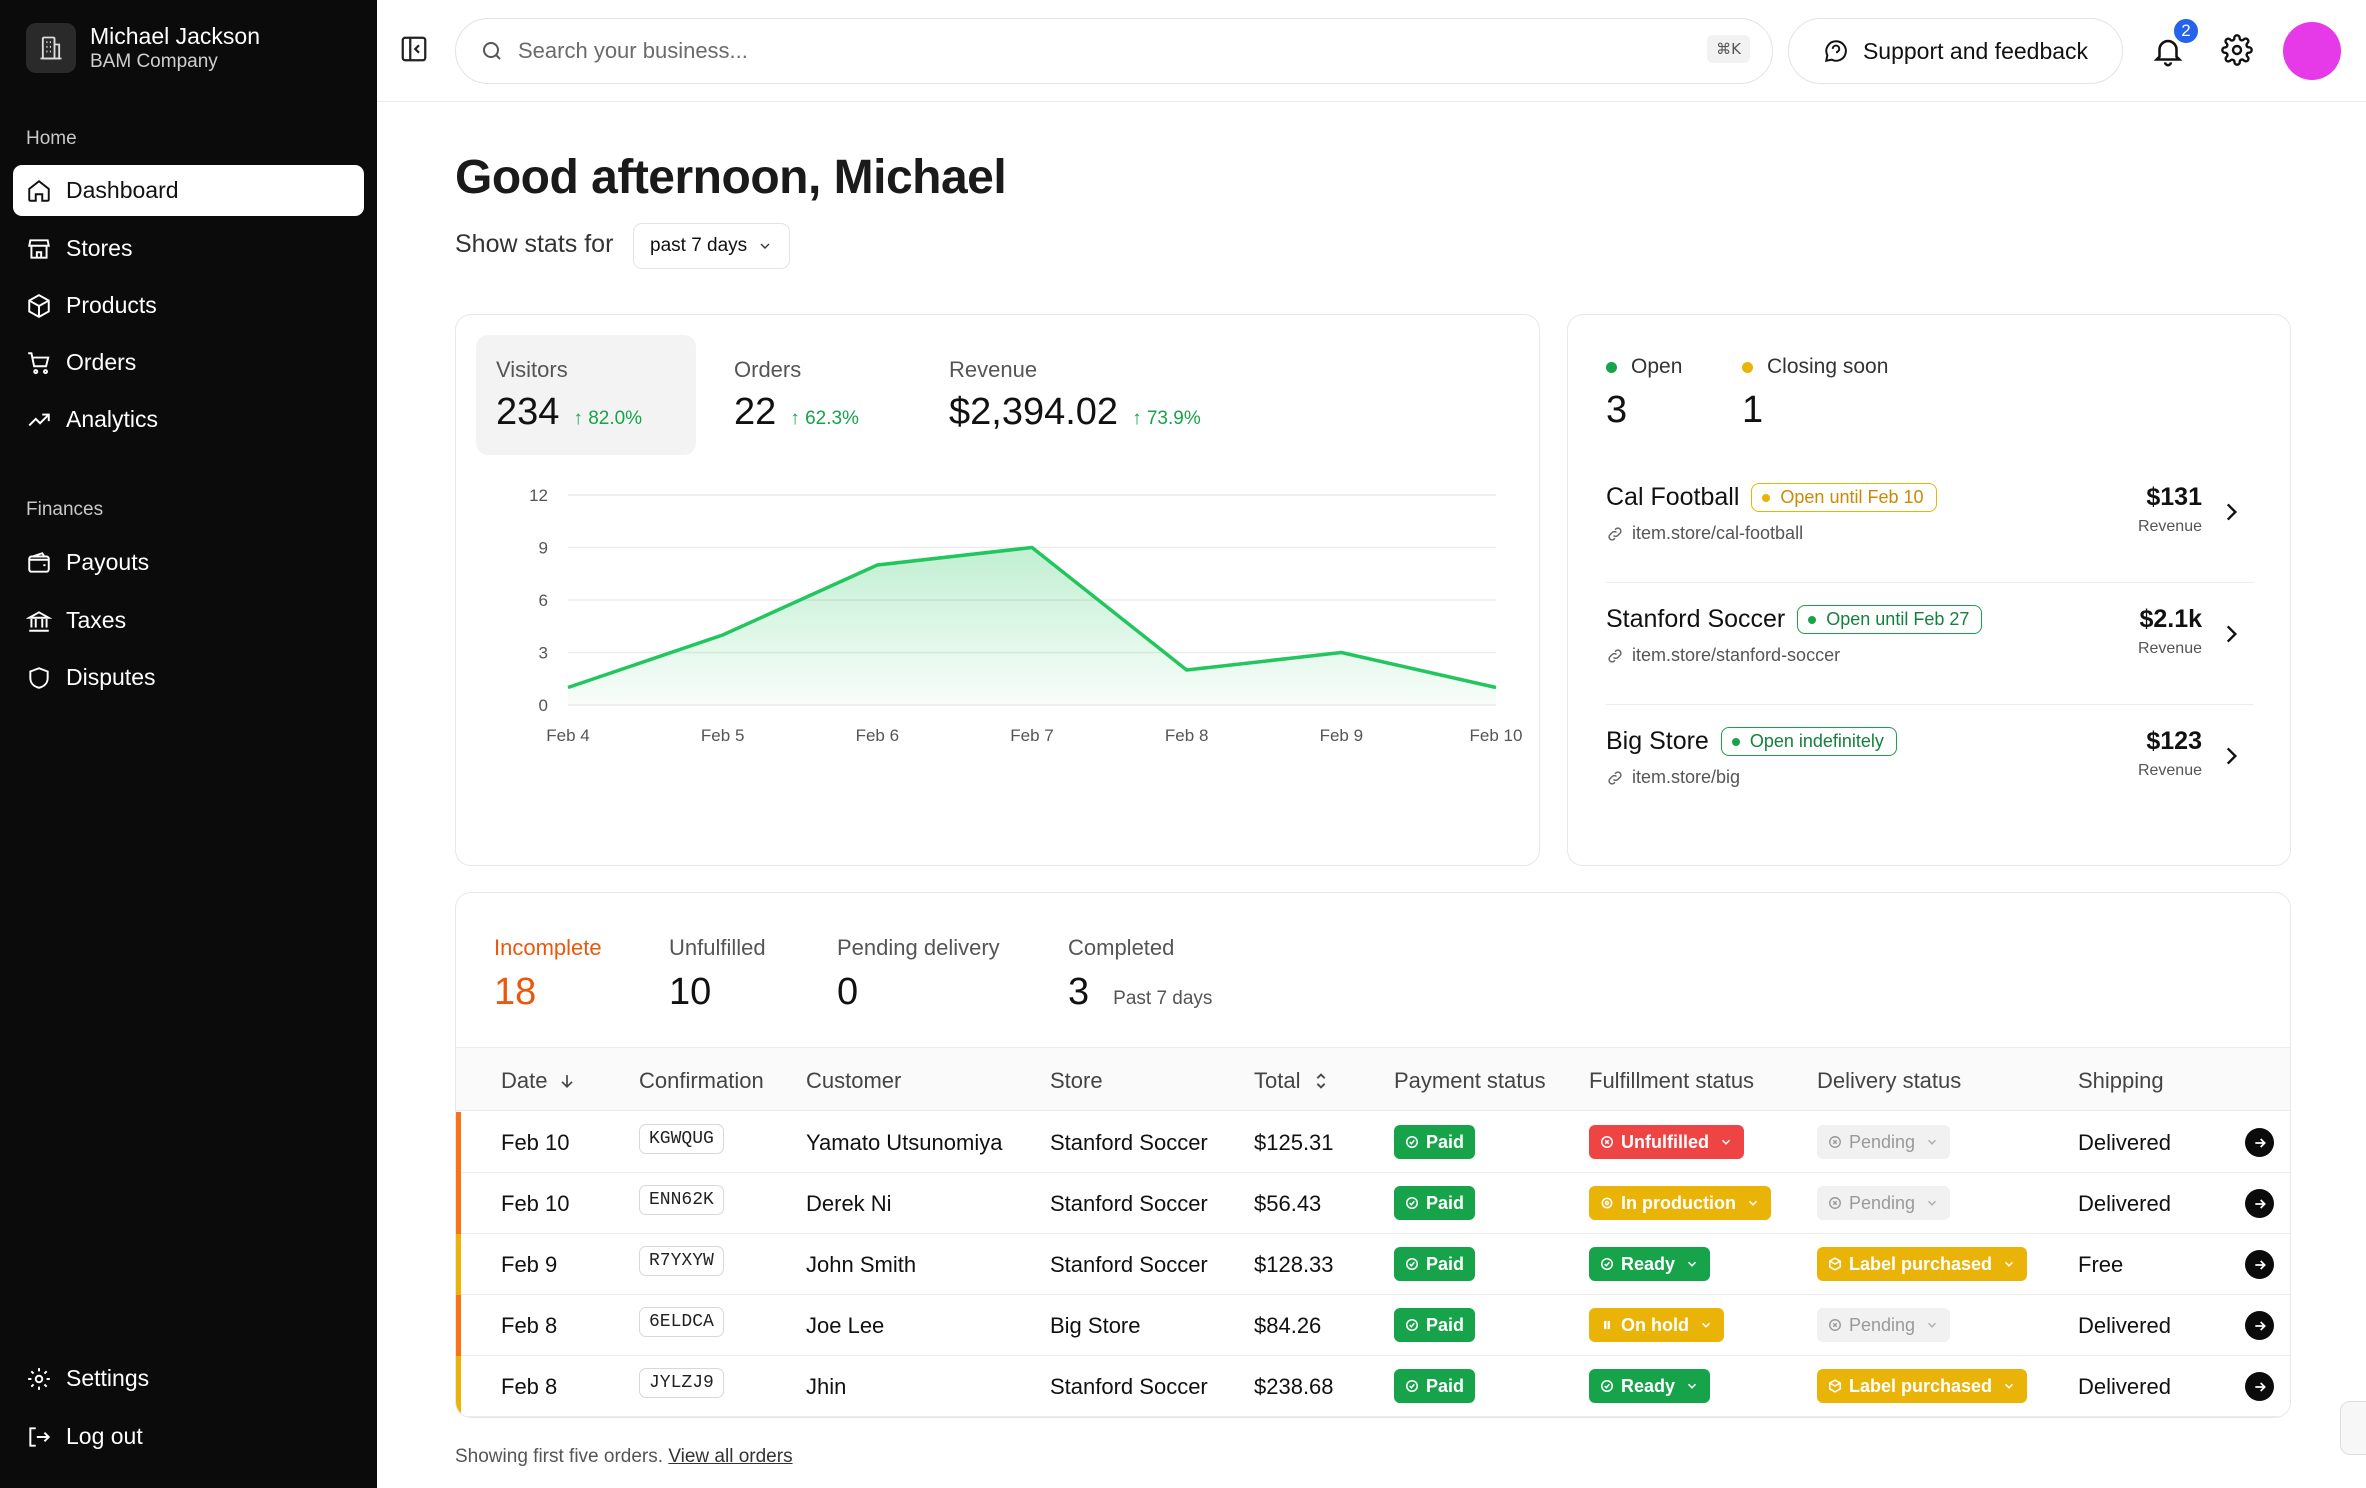 The width and height of the screenshot is (2366, 1488). What do you see at coordinates (1666, 1142) in the screenshot?
I see `fulfillment-status-select: Unfulfilled` at bounding box center [1666, 1142].